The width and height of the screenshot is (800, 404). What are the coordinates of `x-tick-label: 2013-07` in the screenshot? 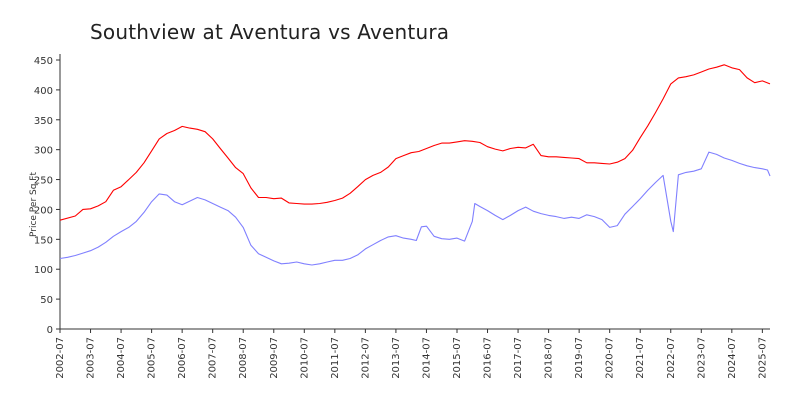 It's located at (396, 358).